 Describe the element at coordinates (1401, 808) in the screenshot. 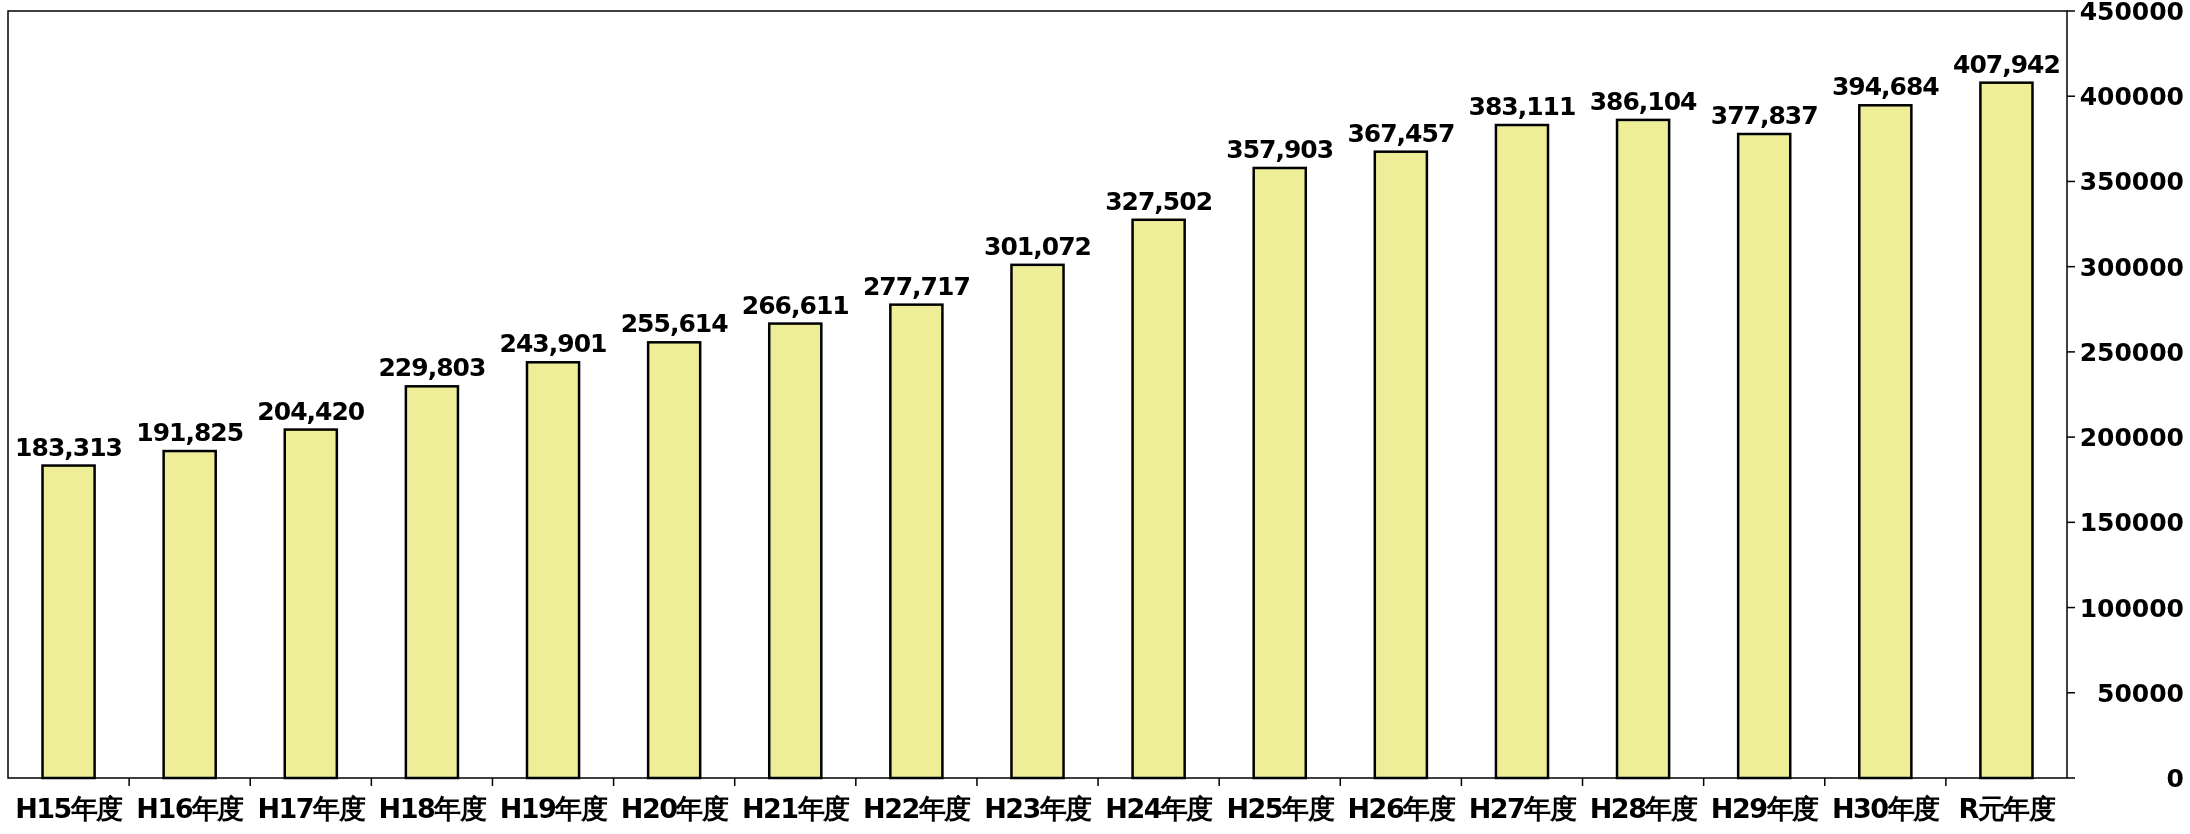

I see `x-tick-label: H26年度` at that location.